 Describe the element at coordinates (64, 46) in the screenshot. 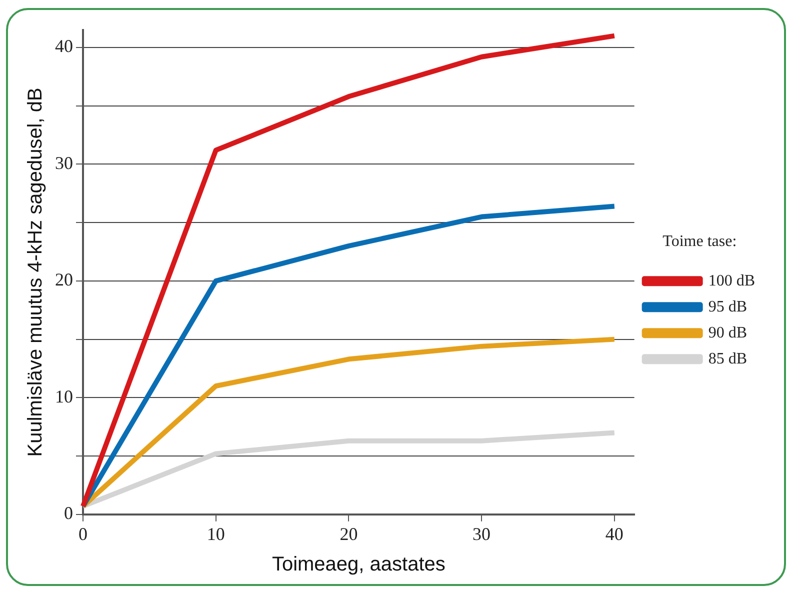

I see `y-tick-label: 40` at that location.